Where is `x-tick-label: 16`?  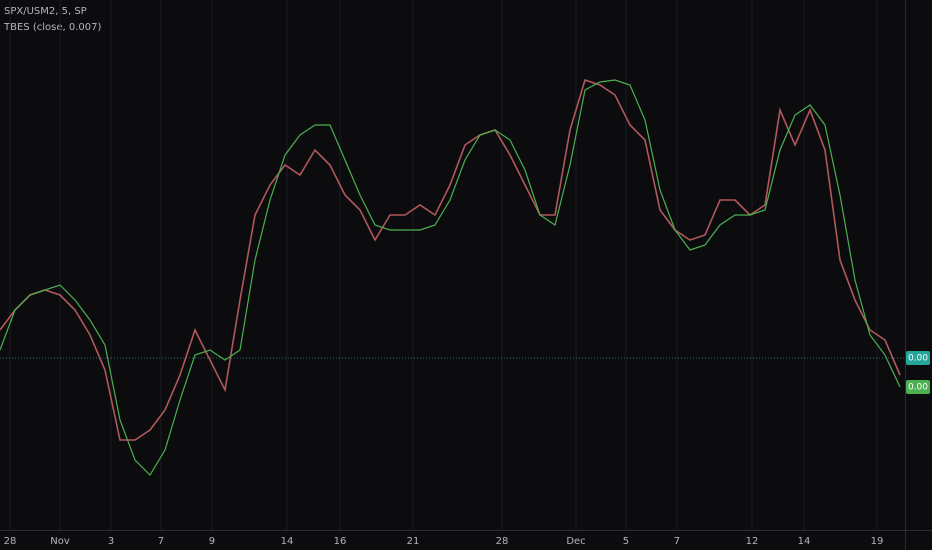 x-tick-label: 16 is located at coordinates (340, 541).